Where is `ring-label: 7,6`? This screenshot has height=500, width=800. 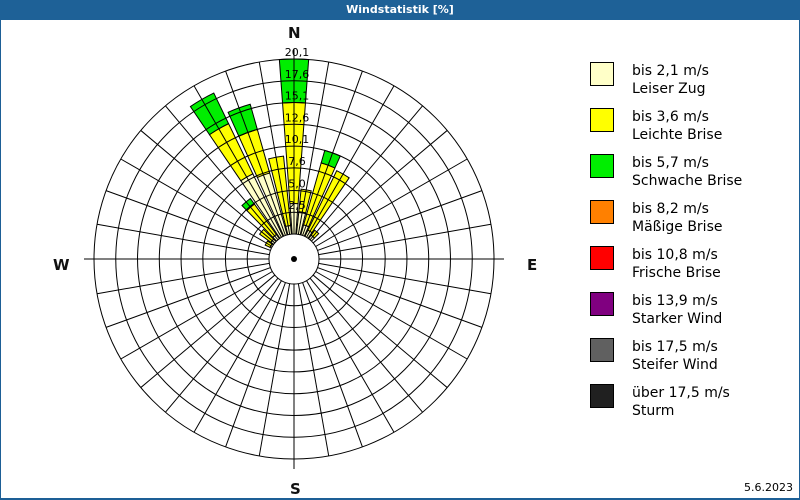
ring-label: 7,6 is located at coordinates (297, 161).